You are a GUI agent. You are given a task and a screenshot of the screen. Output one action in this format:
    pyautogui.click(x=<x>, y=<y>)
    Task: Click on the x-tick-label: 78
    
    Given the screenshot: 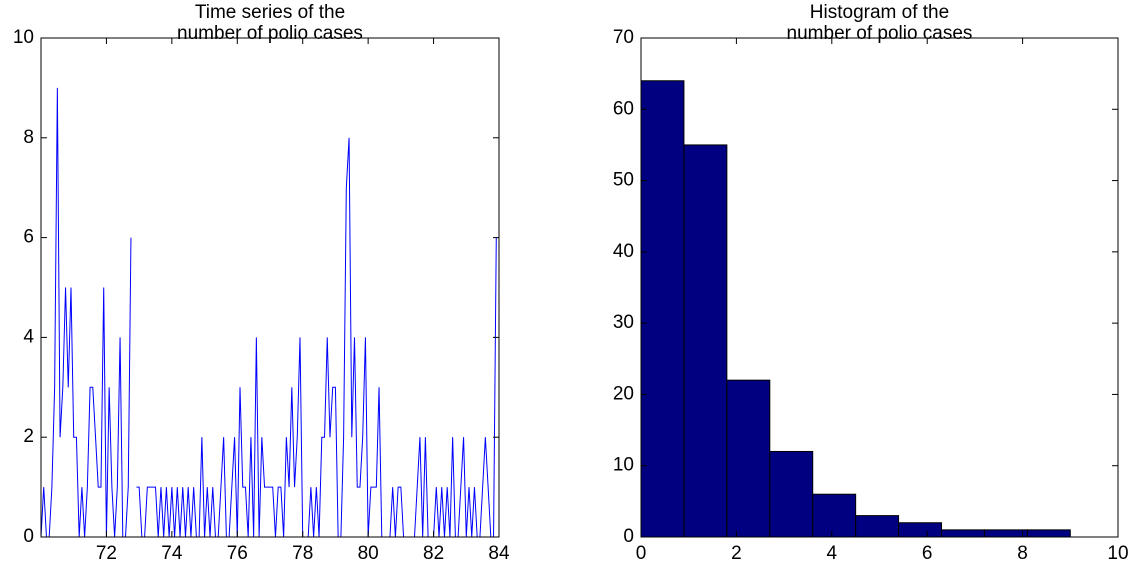 What is the action you would take?
    pyautogui.click(x=302, y=553)
    